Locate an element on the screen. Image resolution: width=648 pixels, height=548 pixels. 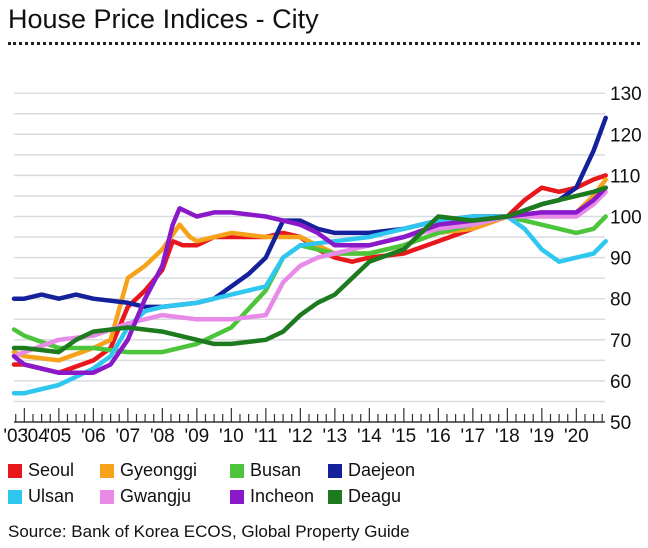
y-tick-label: 50 is located at coordinates (620, 423).